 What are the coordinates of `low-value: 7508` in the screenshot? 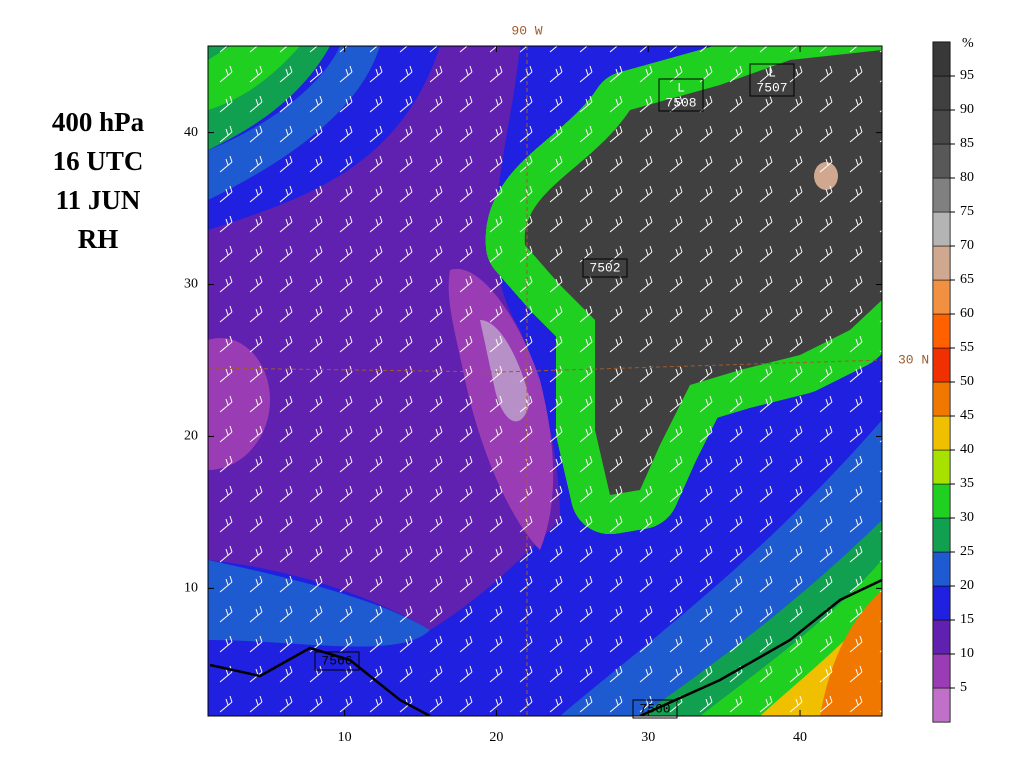 It's located at (680, 102).